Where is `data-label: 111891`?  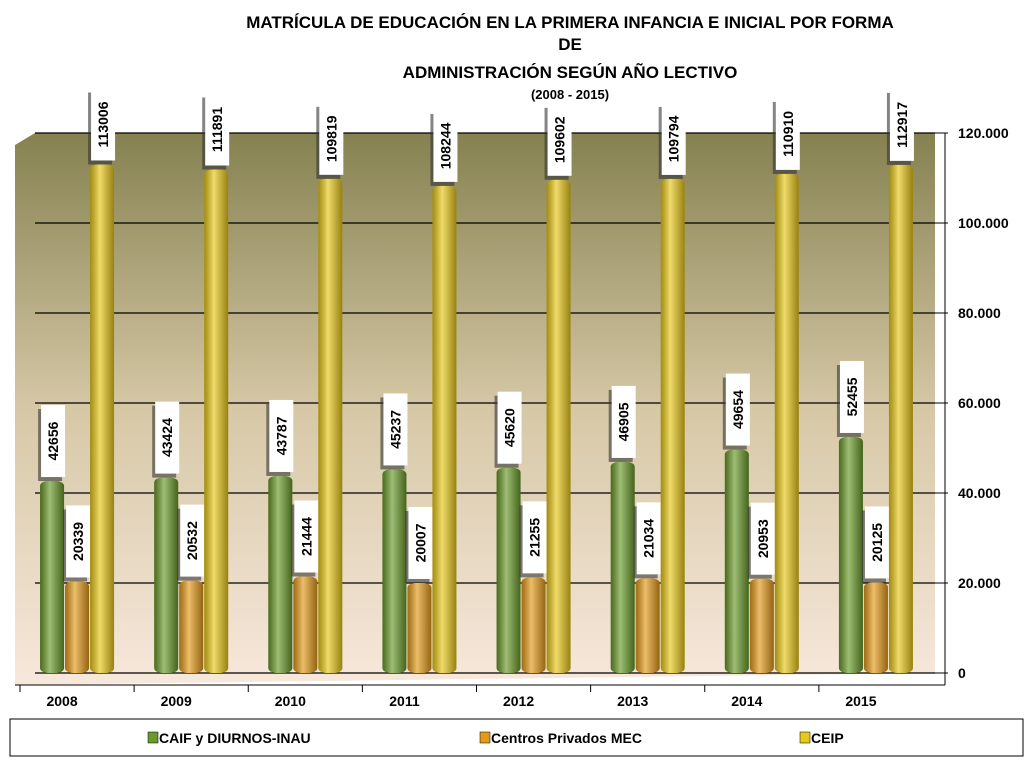 data-label: 111891 is located at coordinates (217, 129).